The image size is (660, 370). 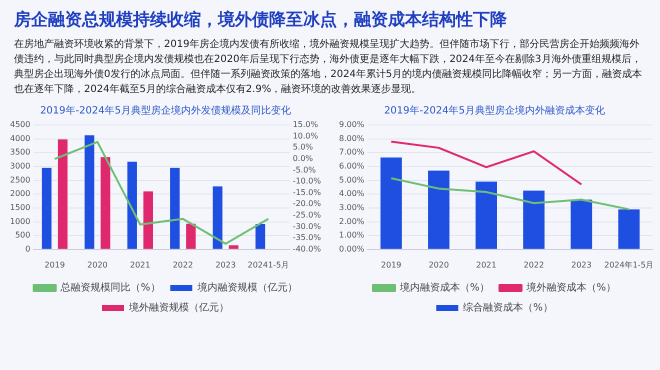 I want to click on y-tick-label: 3500, so click(x=20, y=152).